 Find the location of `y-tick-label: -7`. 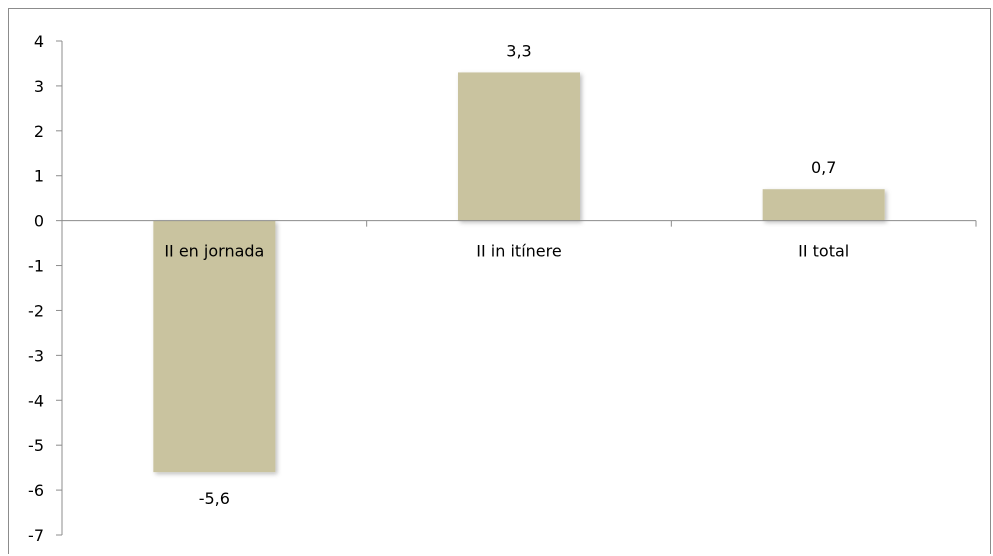

y-tick-label: -7 is located at coordinates (36, 535).